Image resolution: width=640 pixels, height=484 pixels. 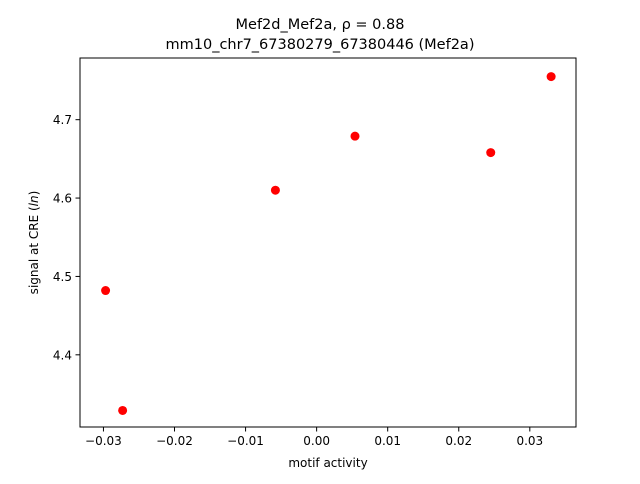 What do you see at coordinates (245, 441) in the screenshot?
I see `x-tick-label: −0.01` at bounding box center [245, 441].